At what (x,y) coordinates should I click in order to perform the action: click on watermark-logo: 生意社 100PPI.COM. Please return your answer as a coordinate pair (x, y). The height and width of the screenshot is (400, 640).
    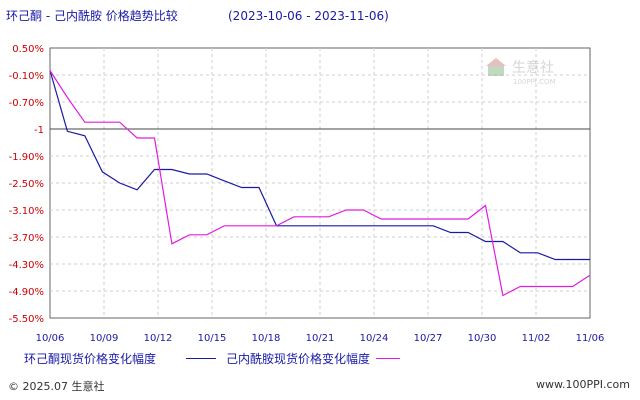
    Looking at the image, I should click on (521, 72).